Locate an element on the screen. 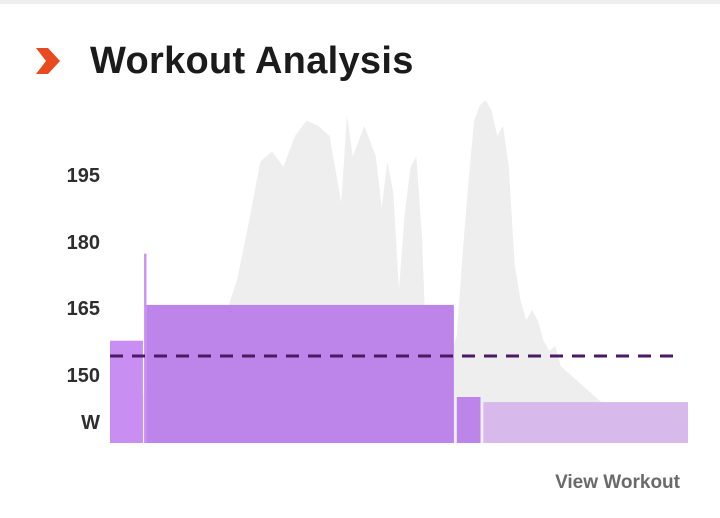 The width and height of the screenshot is (720, 518). top-divider is located at coordinates (360, 2).